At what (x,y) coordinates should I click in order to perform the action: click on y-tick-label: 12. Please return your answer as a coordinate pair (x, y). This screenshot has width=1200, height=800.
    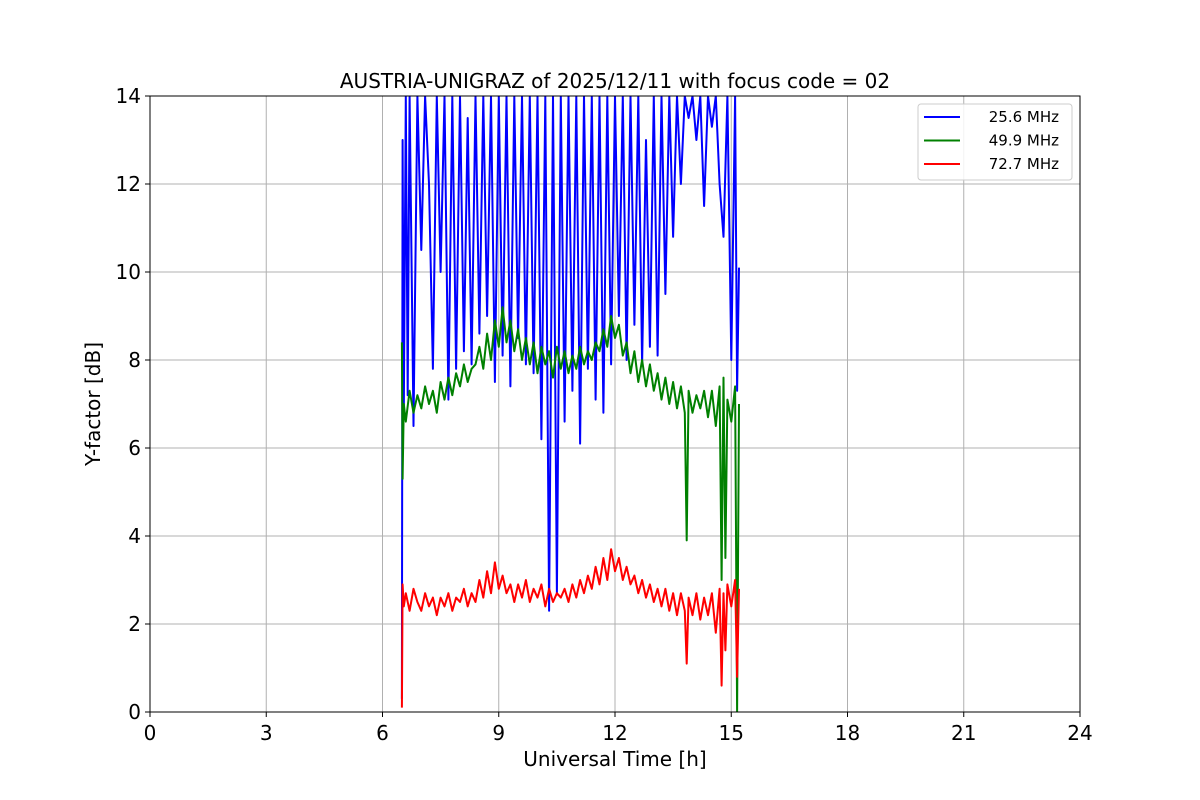
    Looking at the image, I should click on (128, 184).